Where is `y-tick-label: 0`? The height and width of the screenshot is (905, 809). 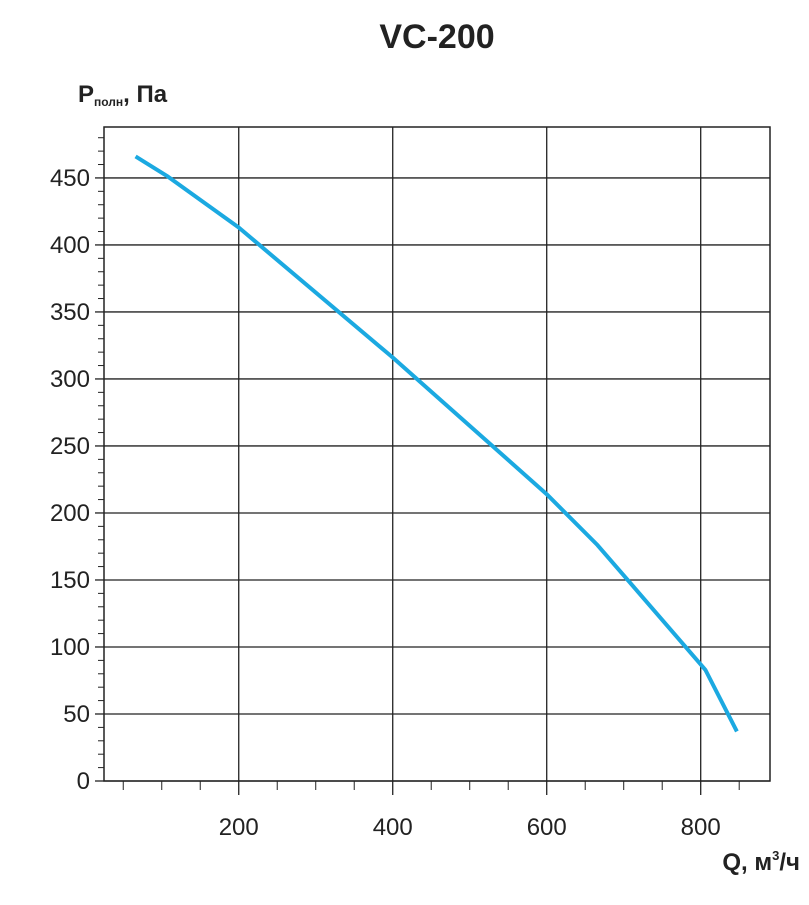 y-tick-label: 0 is located at coordinates (83, 781).